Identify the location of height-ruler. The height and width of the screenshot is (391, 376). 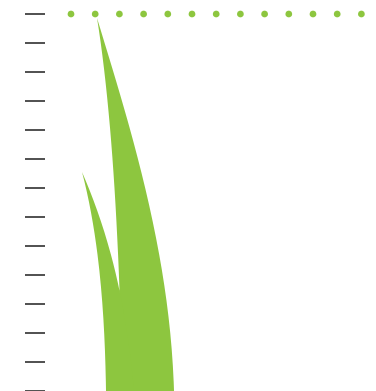
(35, 202).